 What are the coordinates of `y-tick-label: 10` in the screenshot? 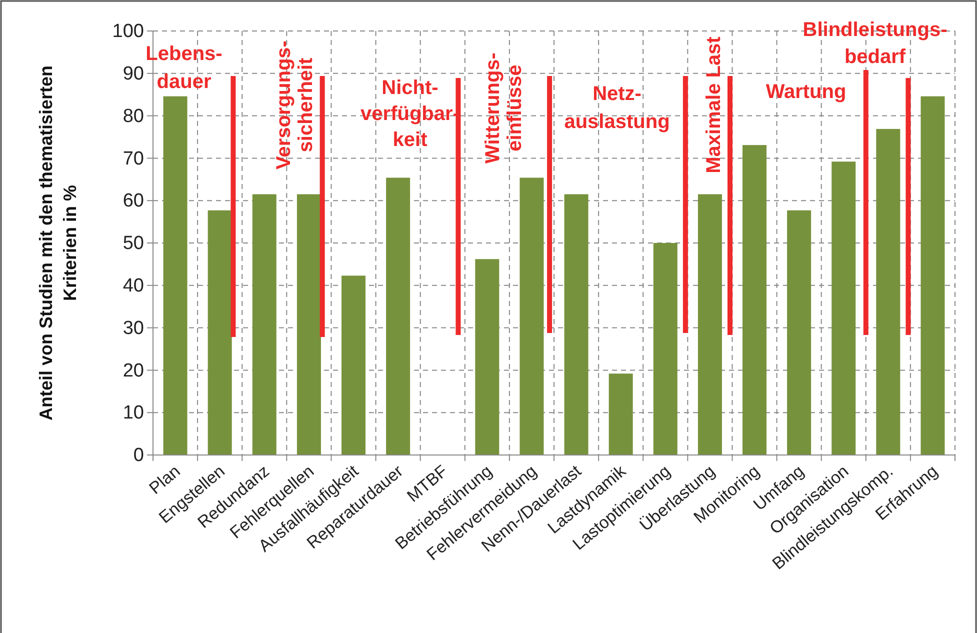 It's located at (133, 413).